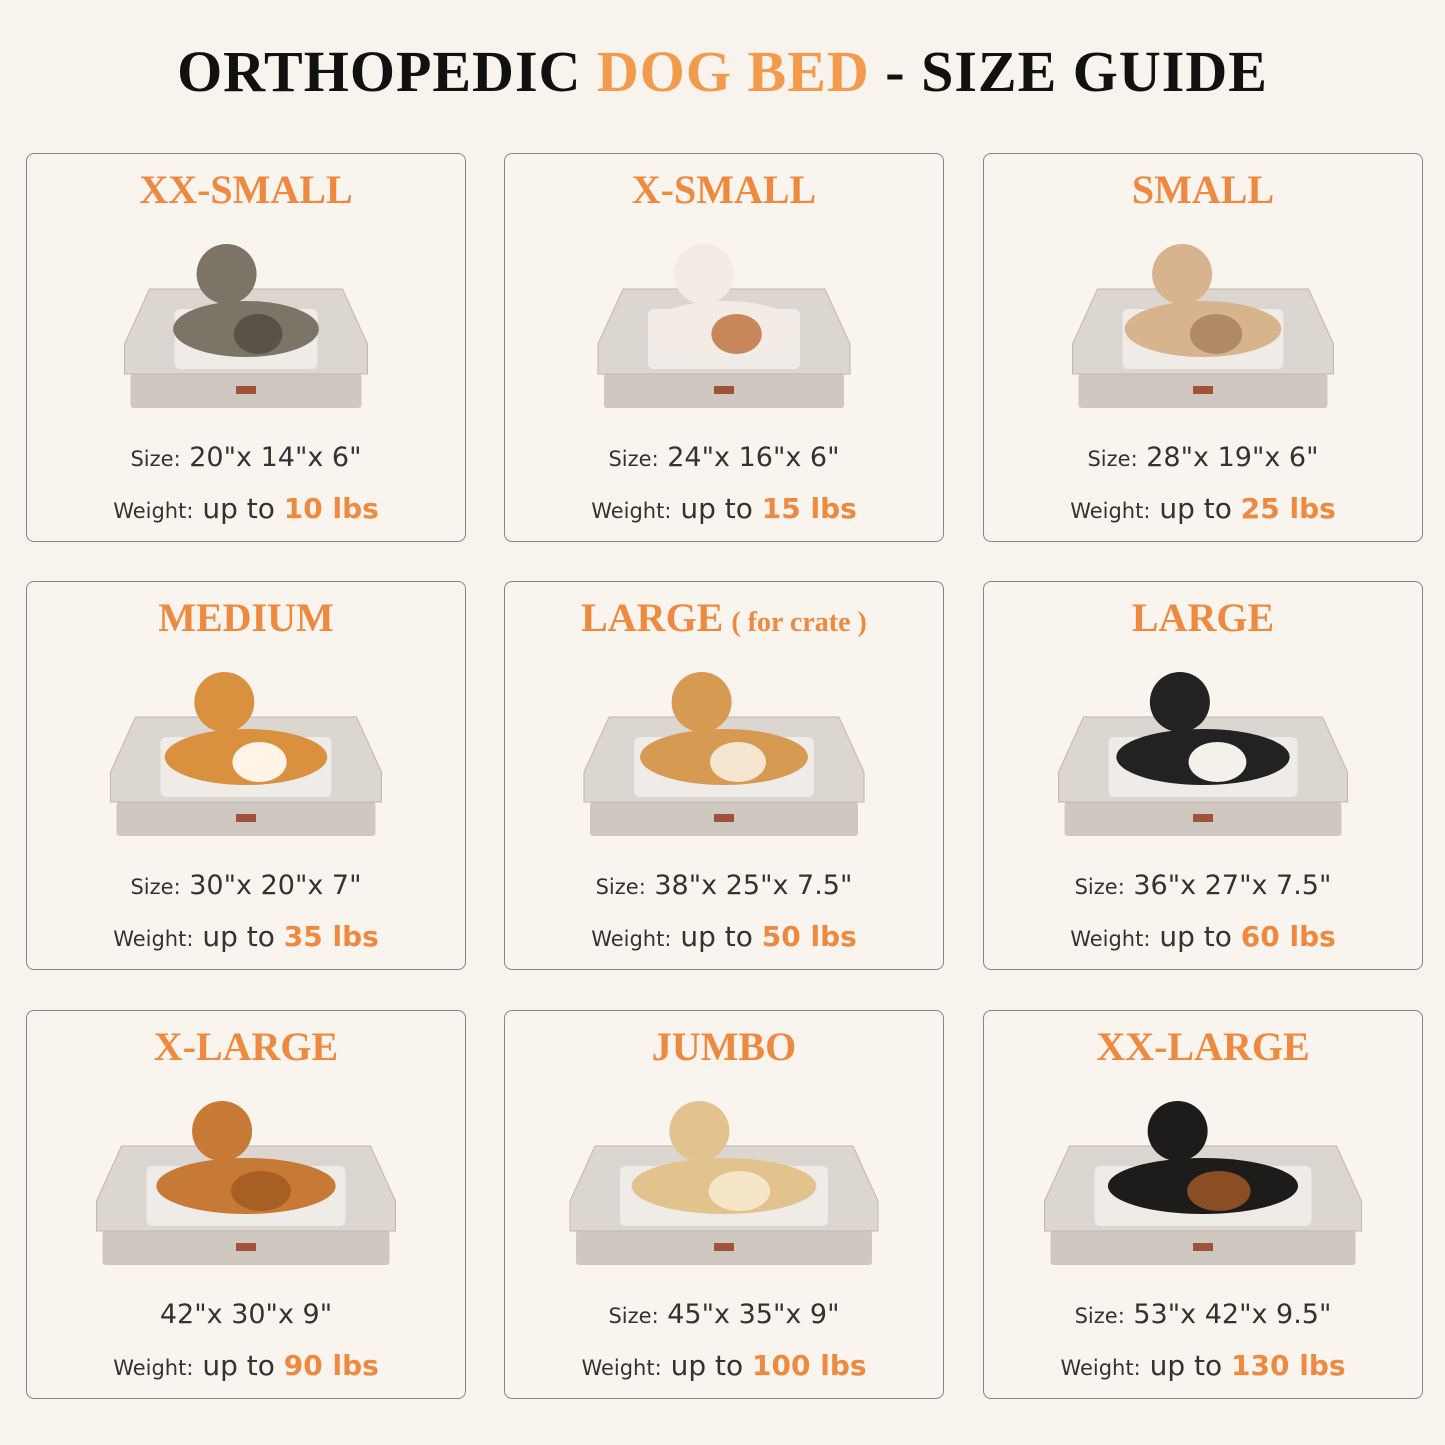 This screenshot has width=1445, height=1445. What do you see at coordinates (809, 508) in the screenshot?
I see `card-text: 15 lbs` at bounding box center [809, 508].